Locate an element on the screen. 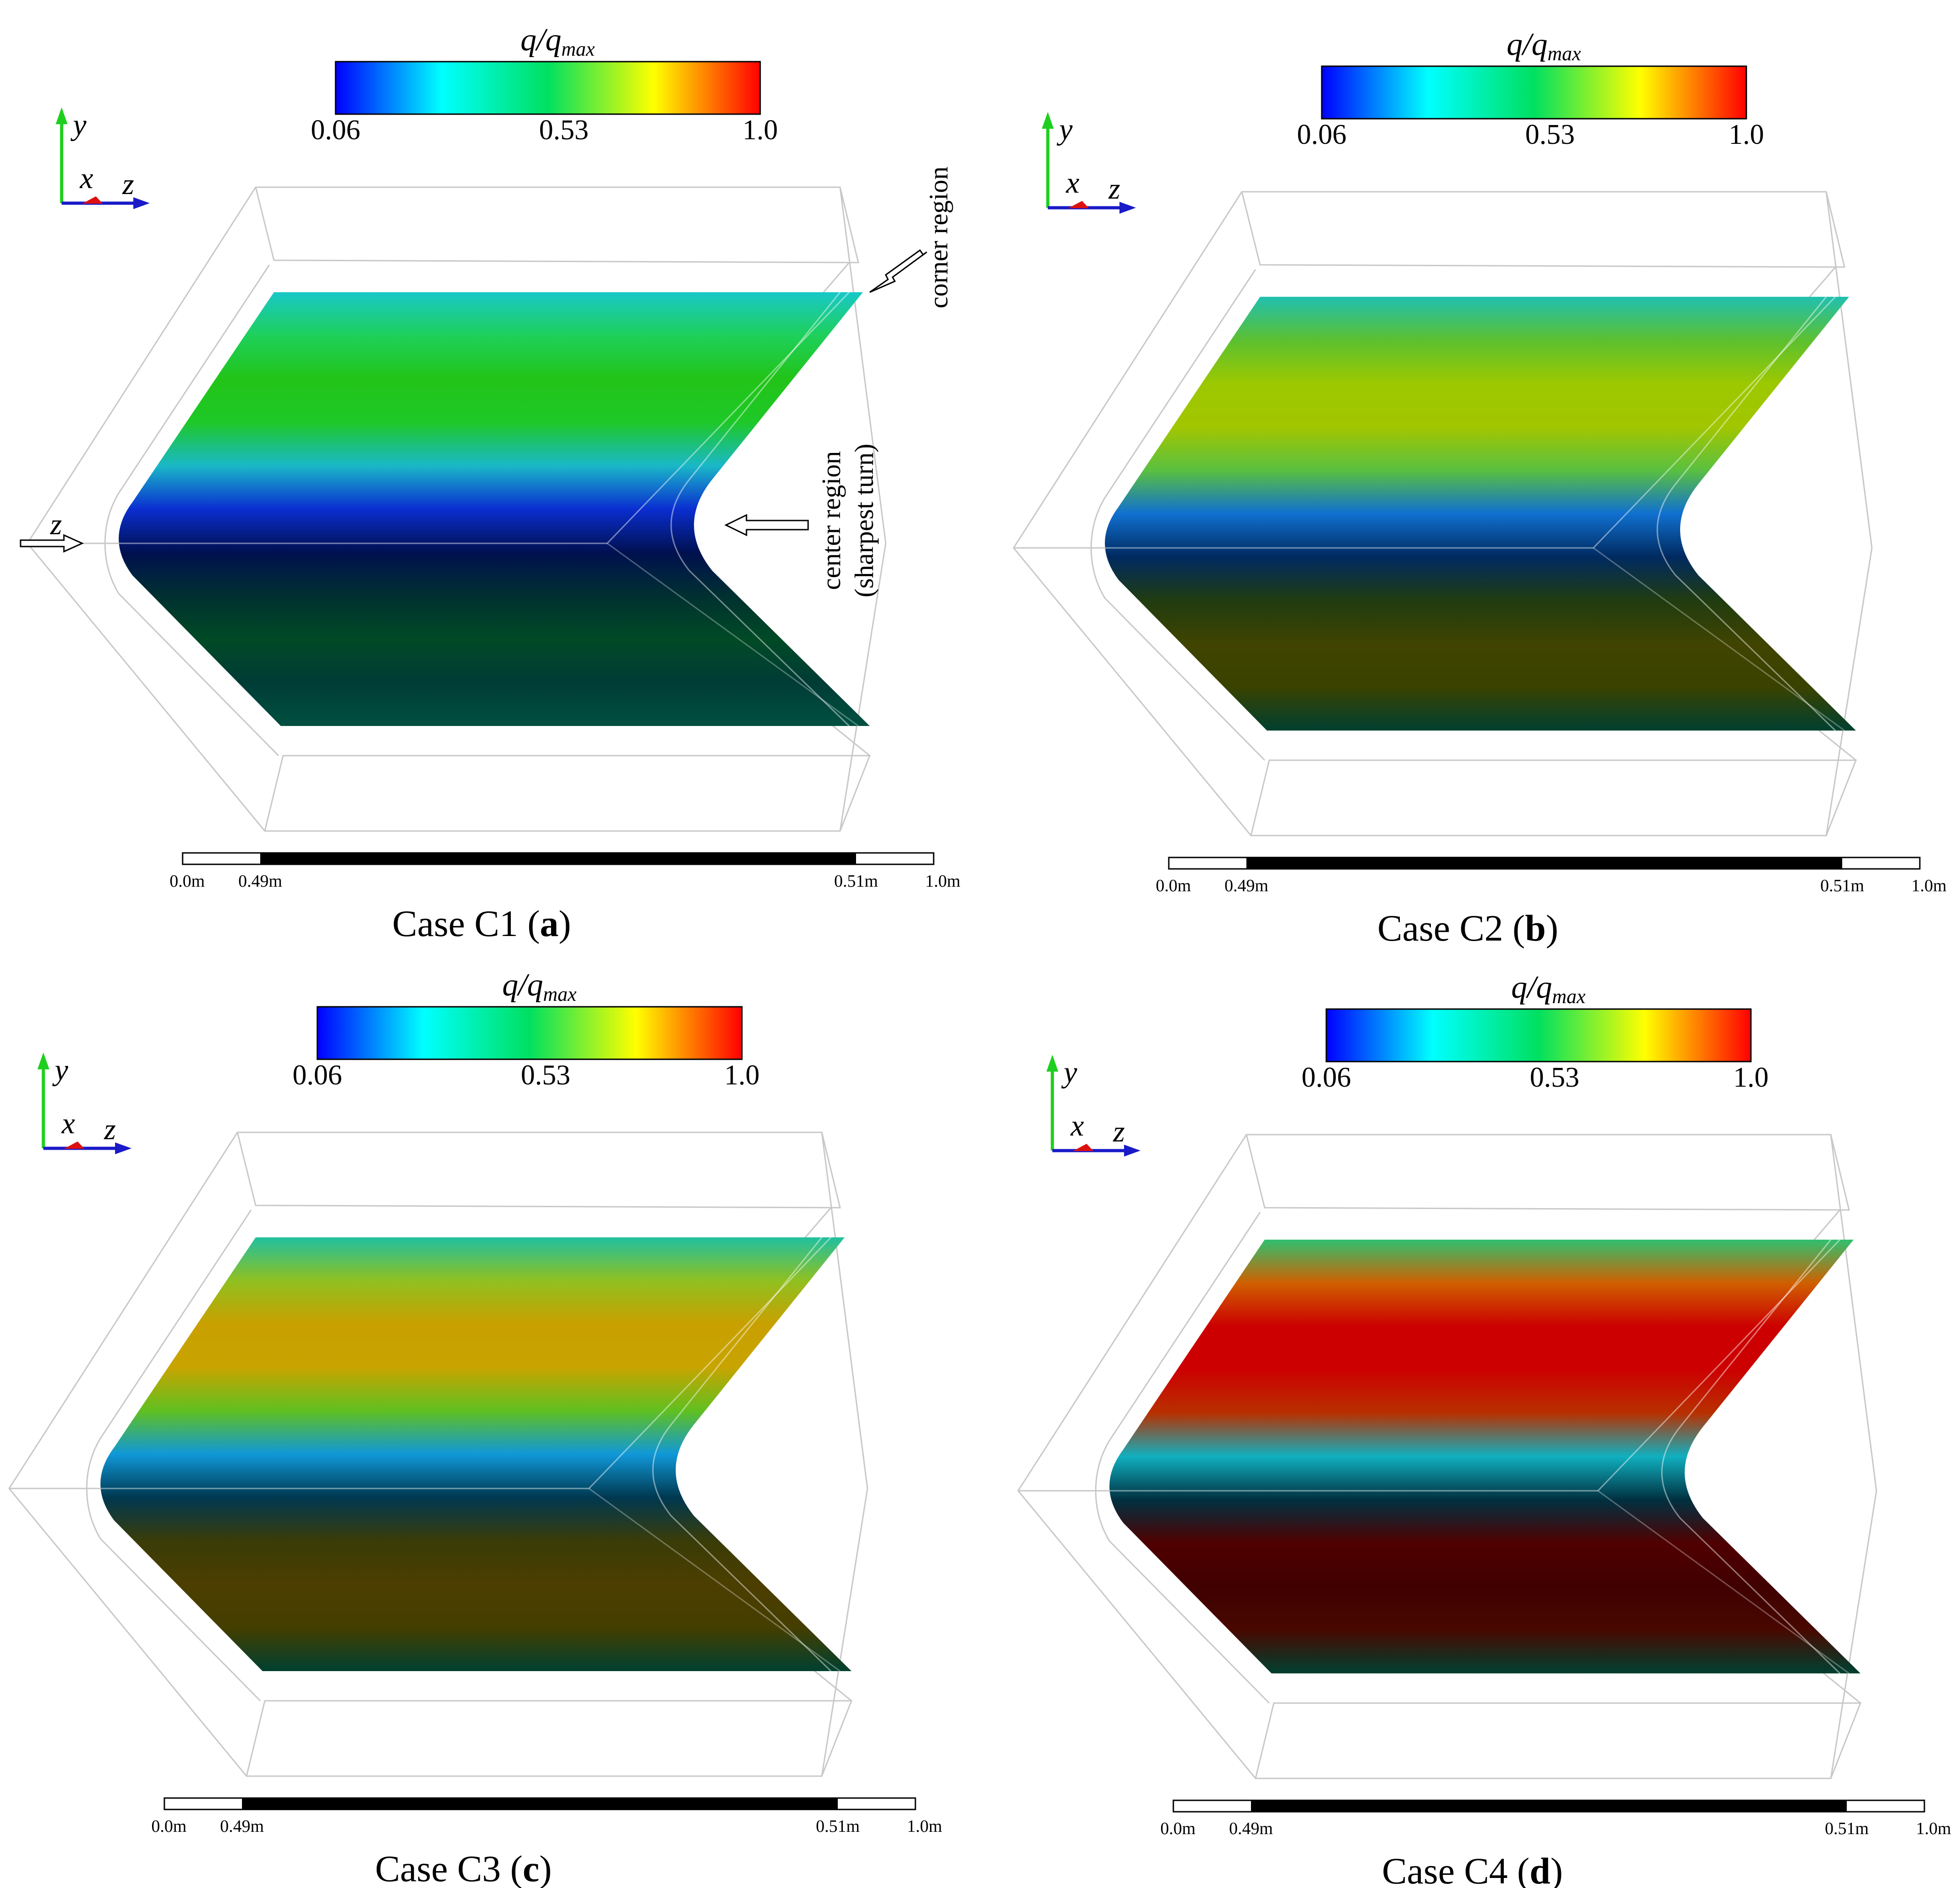  case-caption-text: Case C1 ( is located at coordinates (466, 923).